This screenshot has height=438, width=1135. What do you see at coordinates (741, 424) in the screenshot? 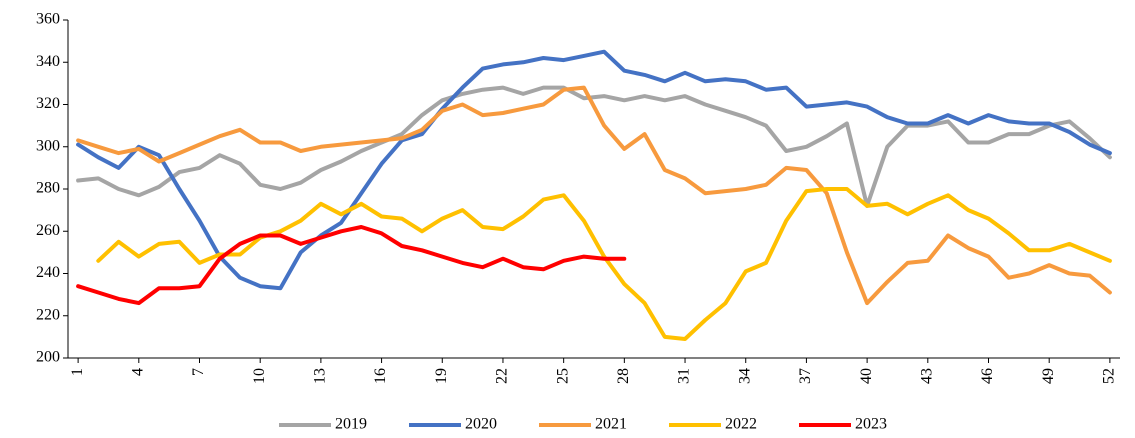
I see `legend-label: 2022` at bounding box center [741, 424].